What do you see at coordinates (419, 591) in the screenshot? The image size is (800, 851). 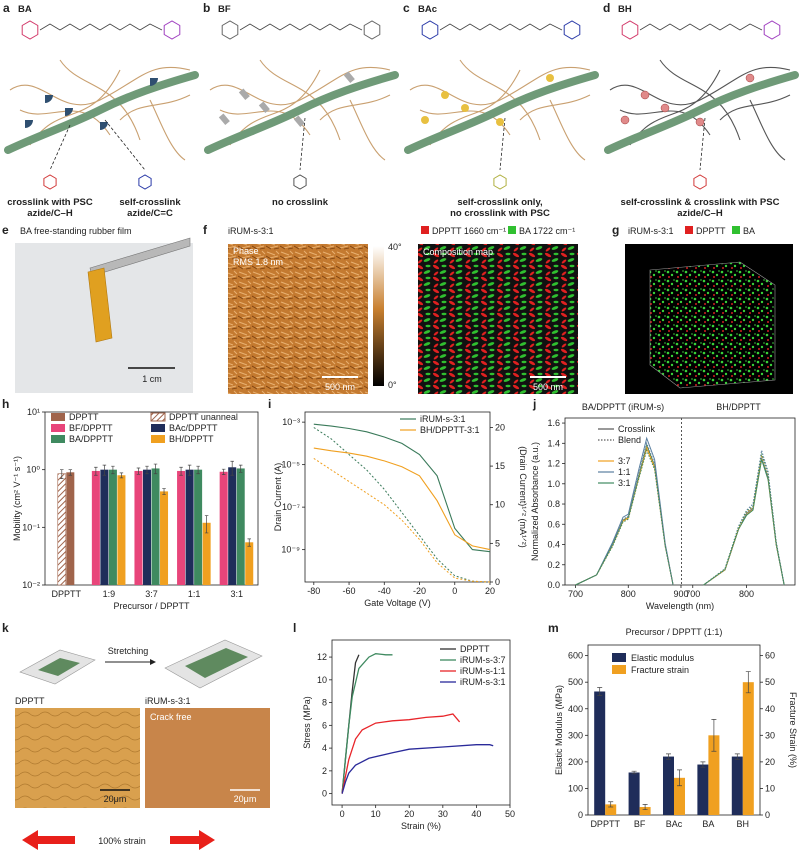 I see `x-tick-label: -20` at bounding box center [419, 591].